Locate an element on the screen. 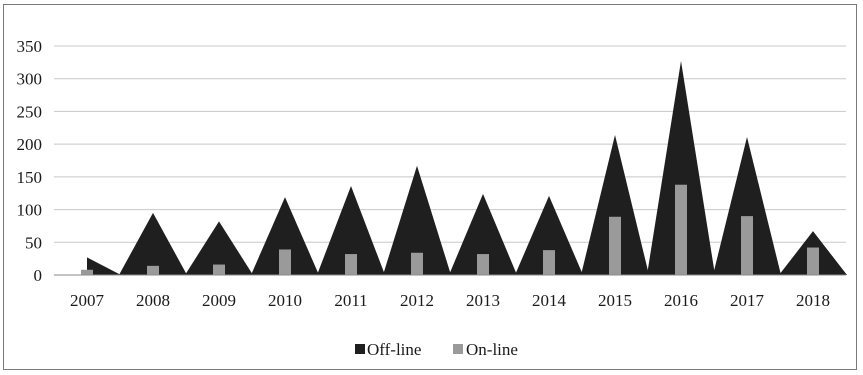  y-axis: 0 50 100 150 200 250 300 350 is located at coordinates (30, 161).